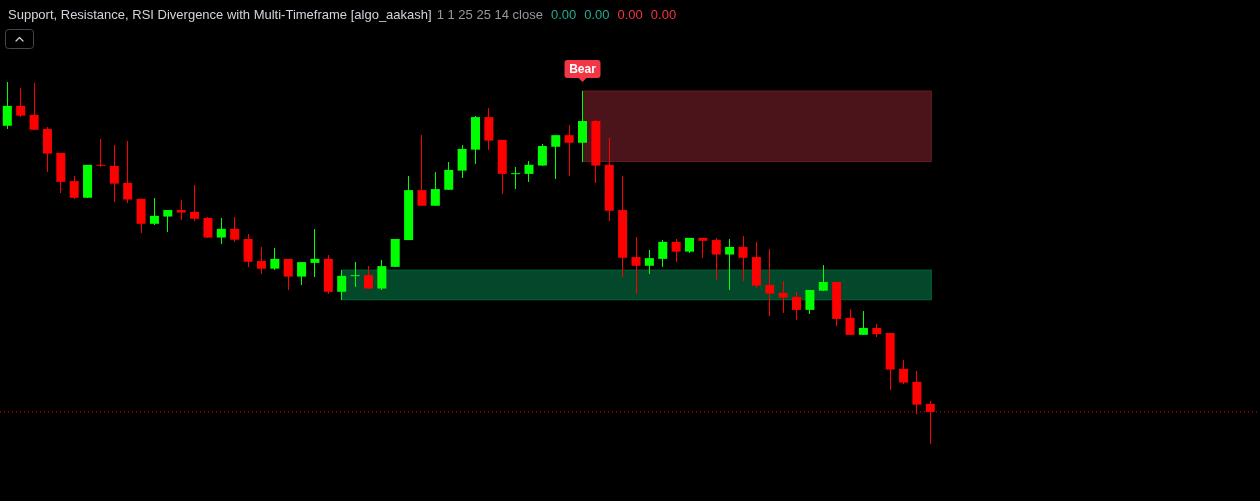  What do you see at coordinates (583, 69) in the screenshot?
I see `annotation: Bear` at bounding box center [583, 69].